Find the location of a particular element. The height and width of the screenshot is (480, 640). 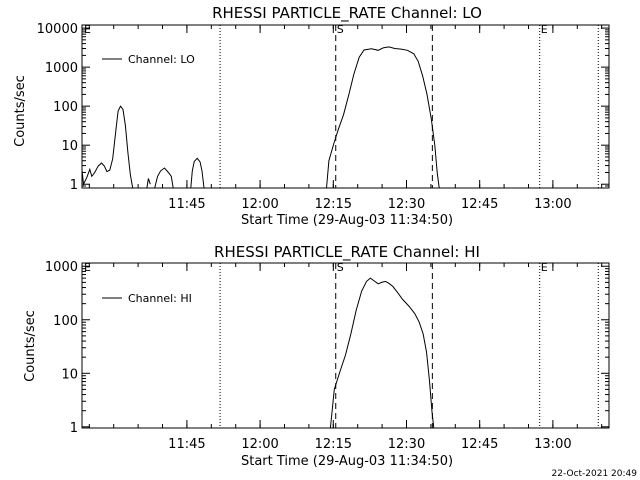

y-tick-label: 10000 is located at coordinates (57, 29).